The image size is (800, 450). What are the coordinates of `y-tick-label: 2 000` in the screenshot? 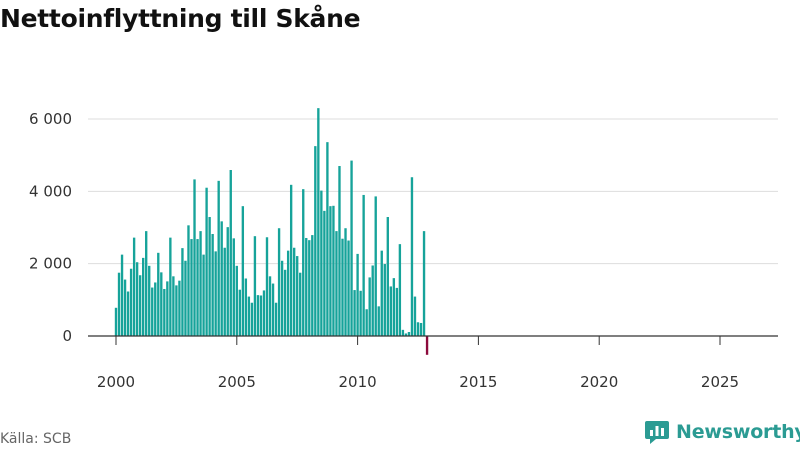 It's located at (50, 264).